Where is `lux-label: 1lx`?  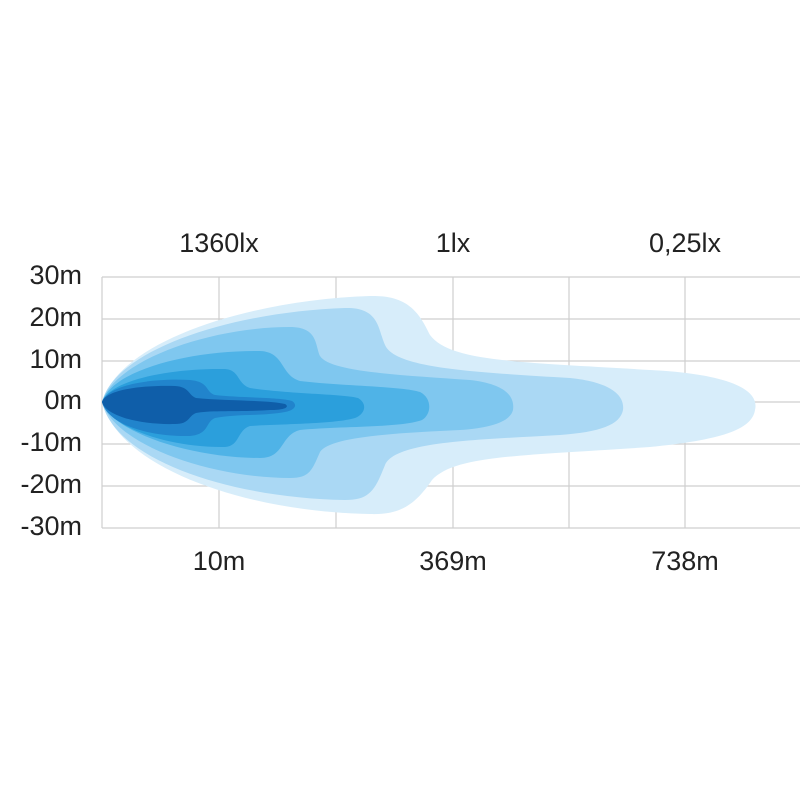 lux-label: 1lx is located at coordinates (453, 243).